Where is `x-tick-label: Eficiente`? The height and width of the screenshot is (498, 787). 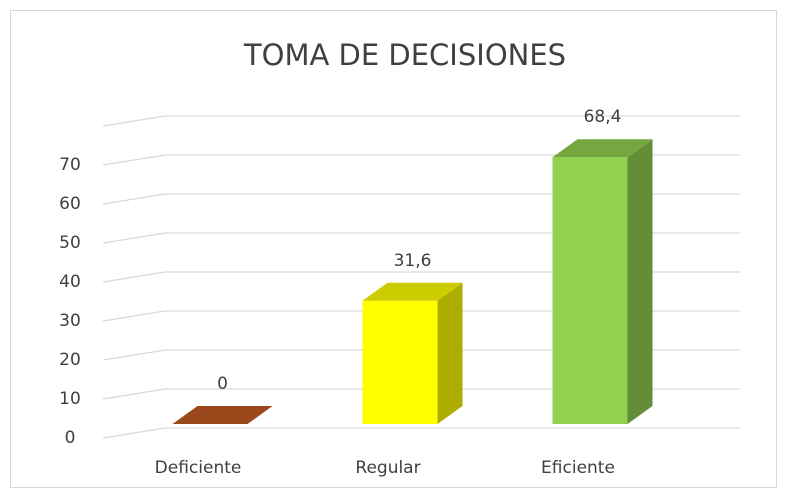
x-tick-label: Eficiente is located at coordinates (578, 468).